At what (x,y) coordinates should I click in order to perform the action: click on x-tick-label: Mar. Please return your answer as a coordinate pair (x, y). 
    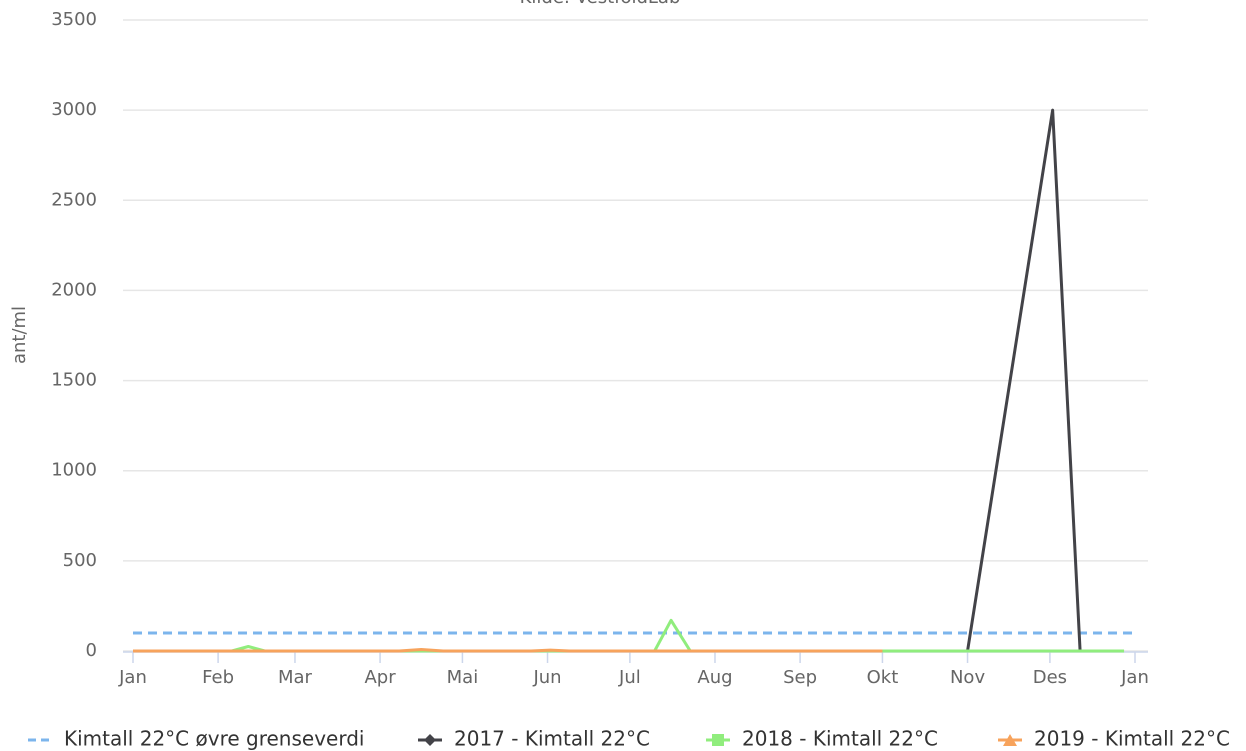
    Looking at the image, I should click on (295, 677).